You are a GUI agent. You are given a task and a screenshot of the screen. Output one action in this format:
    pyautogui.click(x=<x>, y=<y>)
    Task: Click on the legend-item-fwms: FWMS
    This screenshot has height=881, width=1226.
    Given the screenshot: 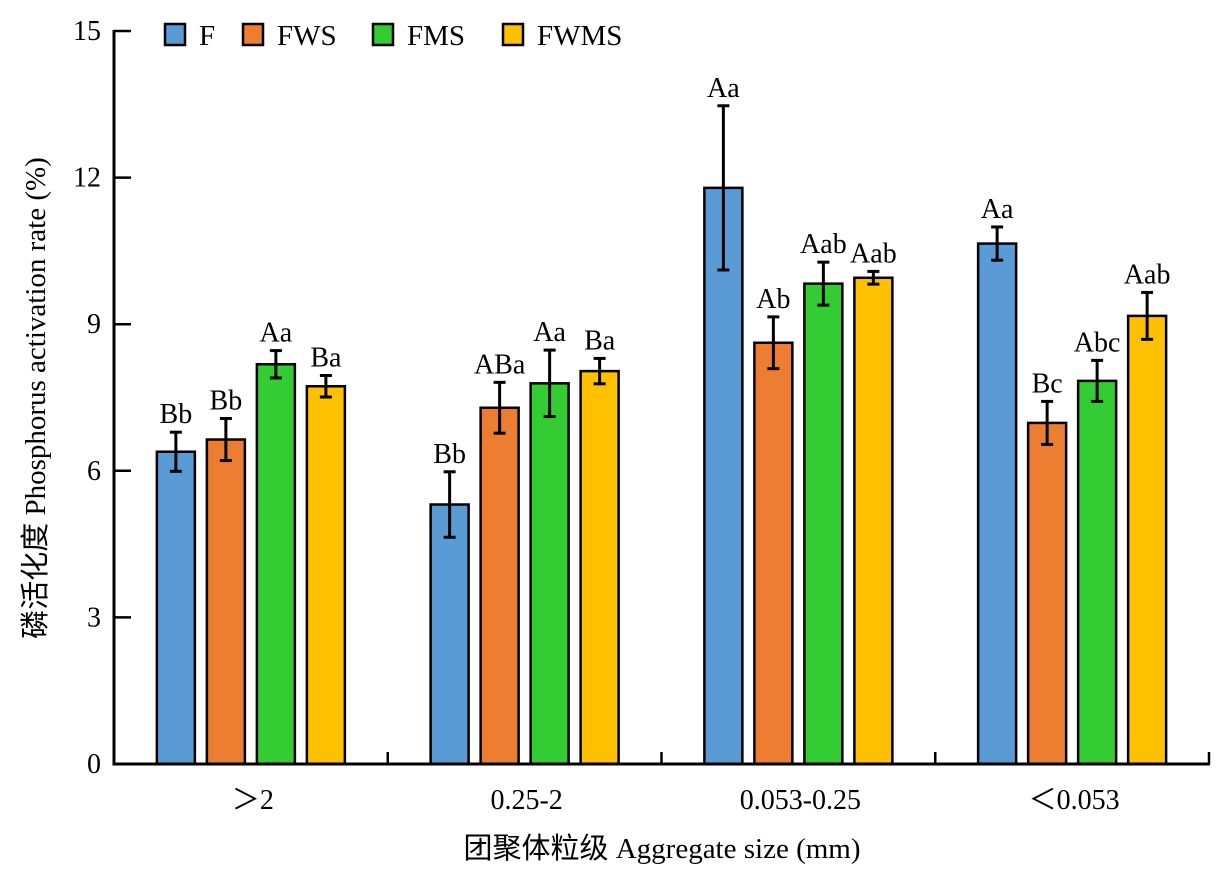 What is the action you would take?
    pyautogui.click(x=561, y=36)
    